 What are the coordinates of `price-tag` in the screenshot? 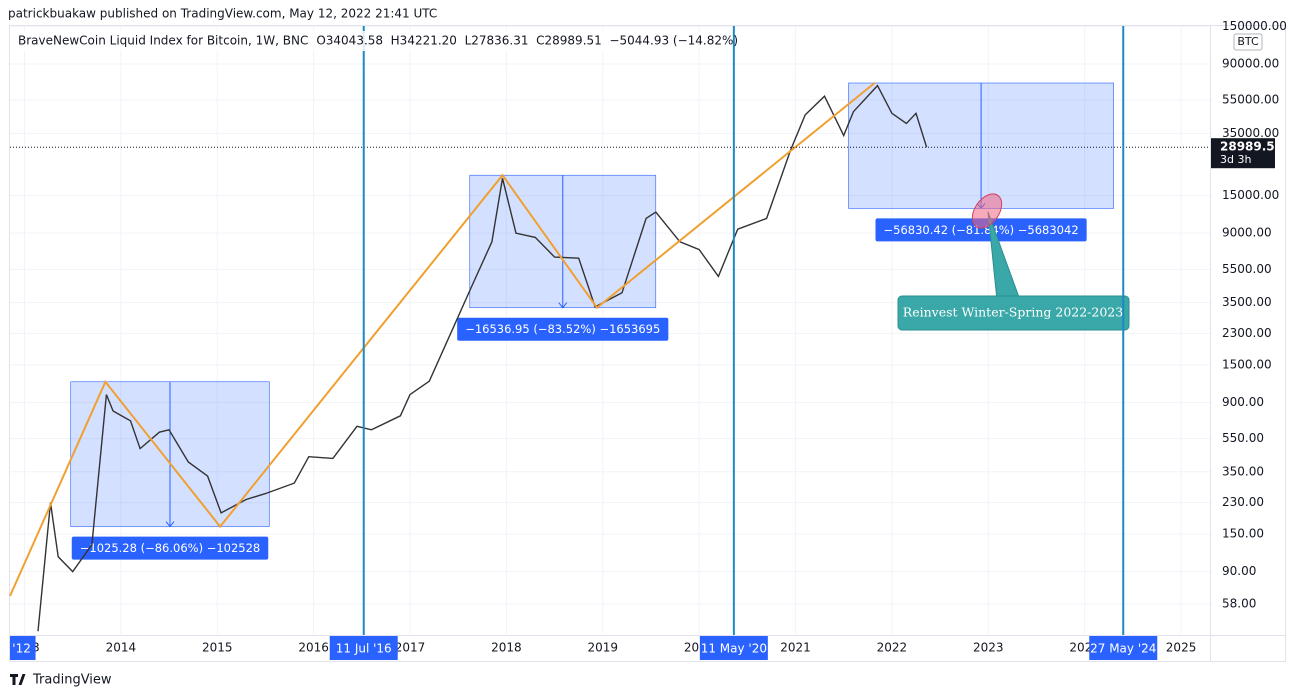 It's located at (1243, 153).